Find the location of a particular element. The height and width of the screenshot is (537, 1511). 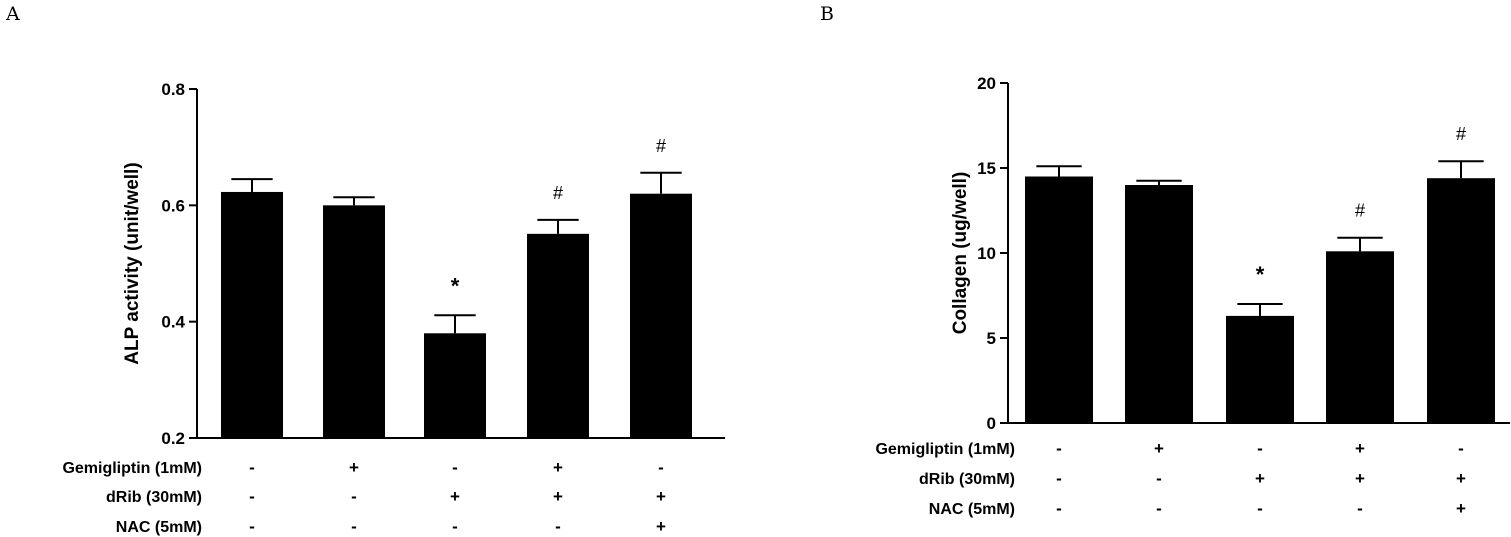

y-tick-label: 0.6 is located at coordinates (173, 205).